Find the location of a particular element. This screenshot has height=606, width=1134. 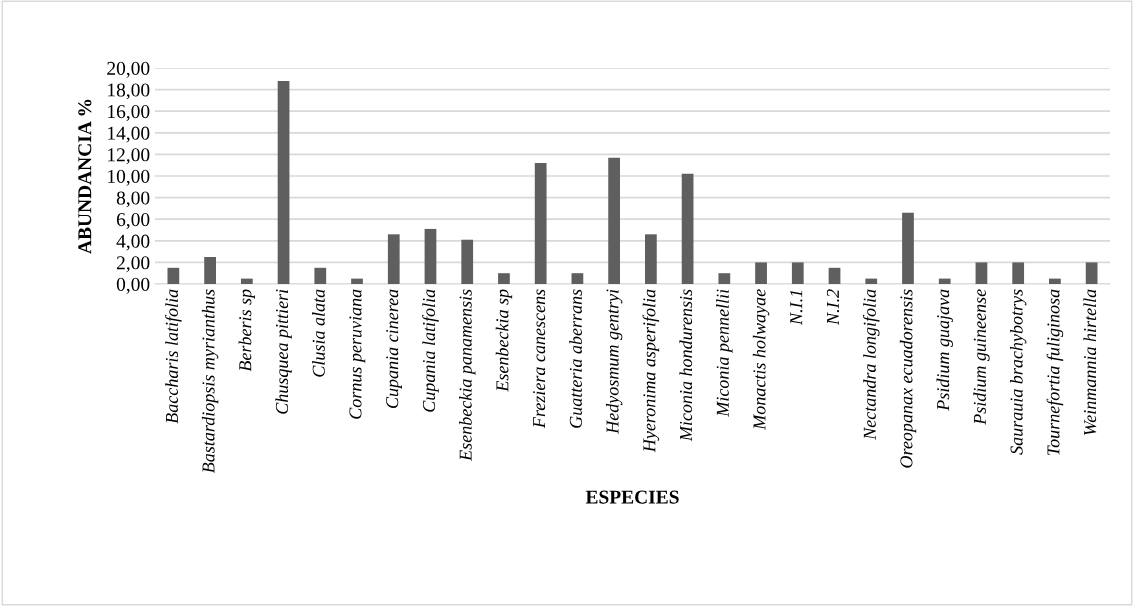

y-tick-label: 6,00 is located at coordinates (133, 221).